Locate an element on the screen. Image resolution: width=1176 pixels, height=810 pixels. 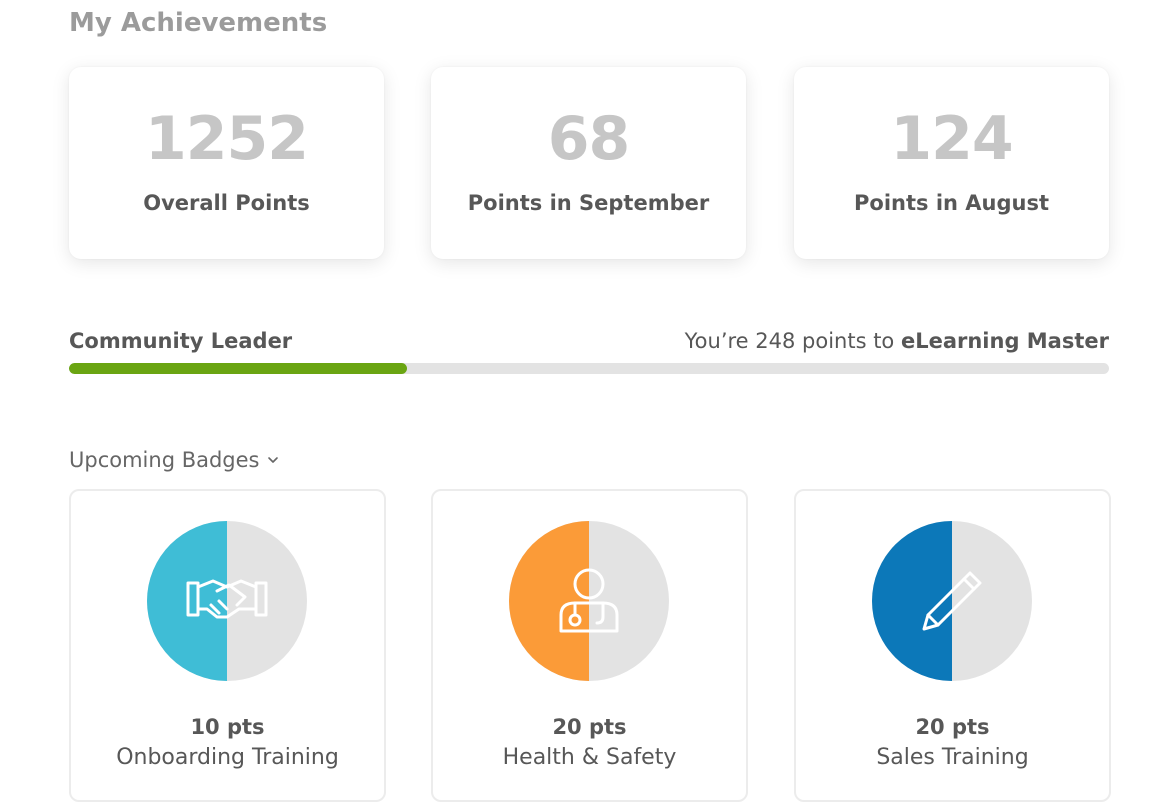
next-level-prefix: You’re 248 points to is located at coordinates (792, 341).